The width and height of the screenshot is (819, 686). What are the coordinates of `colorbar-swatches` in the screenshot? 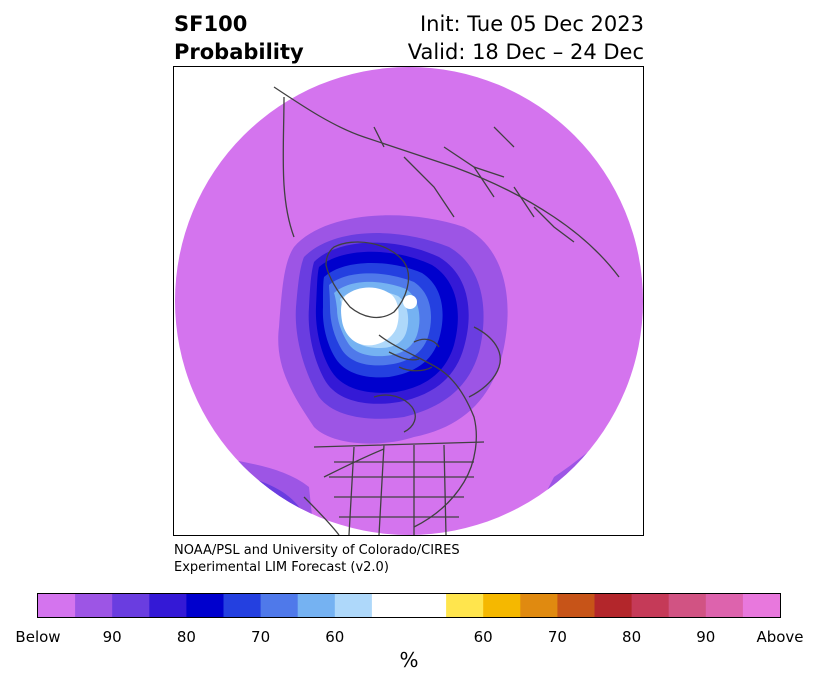 It's located at (409, 605).